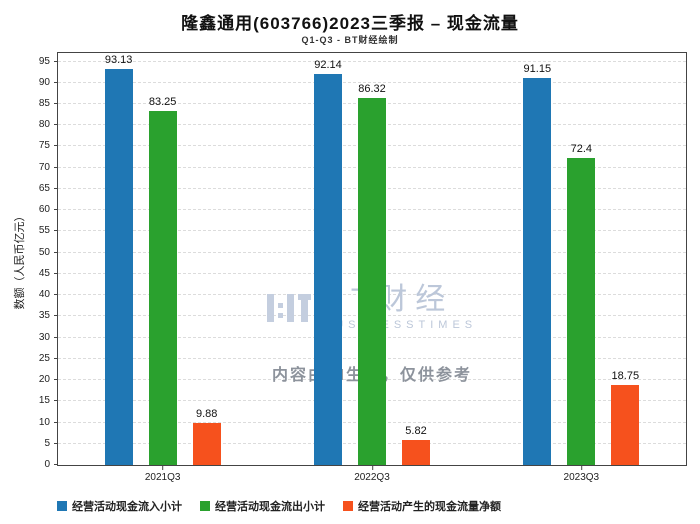 This screenshot has width=700, height=524. Describe the element at coordinates (350, 40) in the screenshot. I see `chart-subtitle: Q1-Q3 - BT财经绘制` at that location.